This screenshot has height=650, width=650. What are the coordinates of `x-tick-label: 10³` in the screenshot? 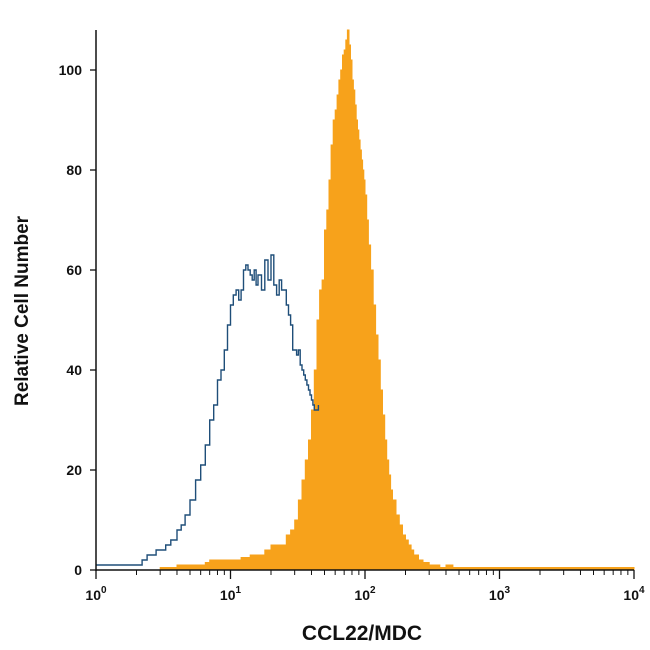 It's located at (500, 594).